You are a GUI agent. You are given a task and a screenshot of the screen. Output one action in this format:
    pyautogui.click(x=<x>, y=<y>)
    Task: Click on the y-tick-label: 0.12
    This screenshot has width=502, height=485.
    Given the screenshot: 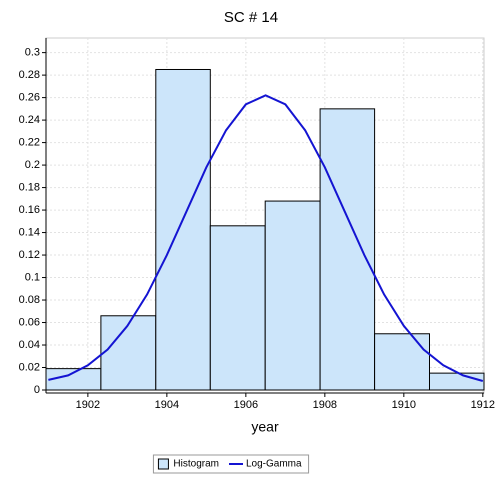 What is the action you would take?
    pyautogui.click(x=29, y=255)
    